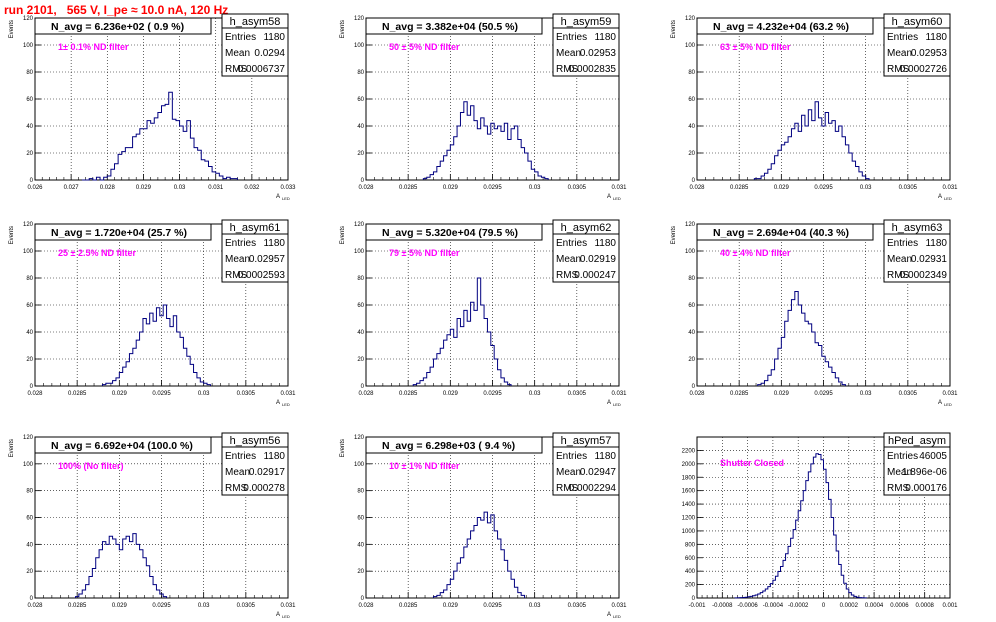 The width and height of the screenshot is (996, 622). Describe the element at coordinates (252, 188) in the screenshot. I see `x-tick-label: 0.032` at that location.